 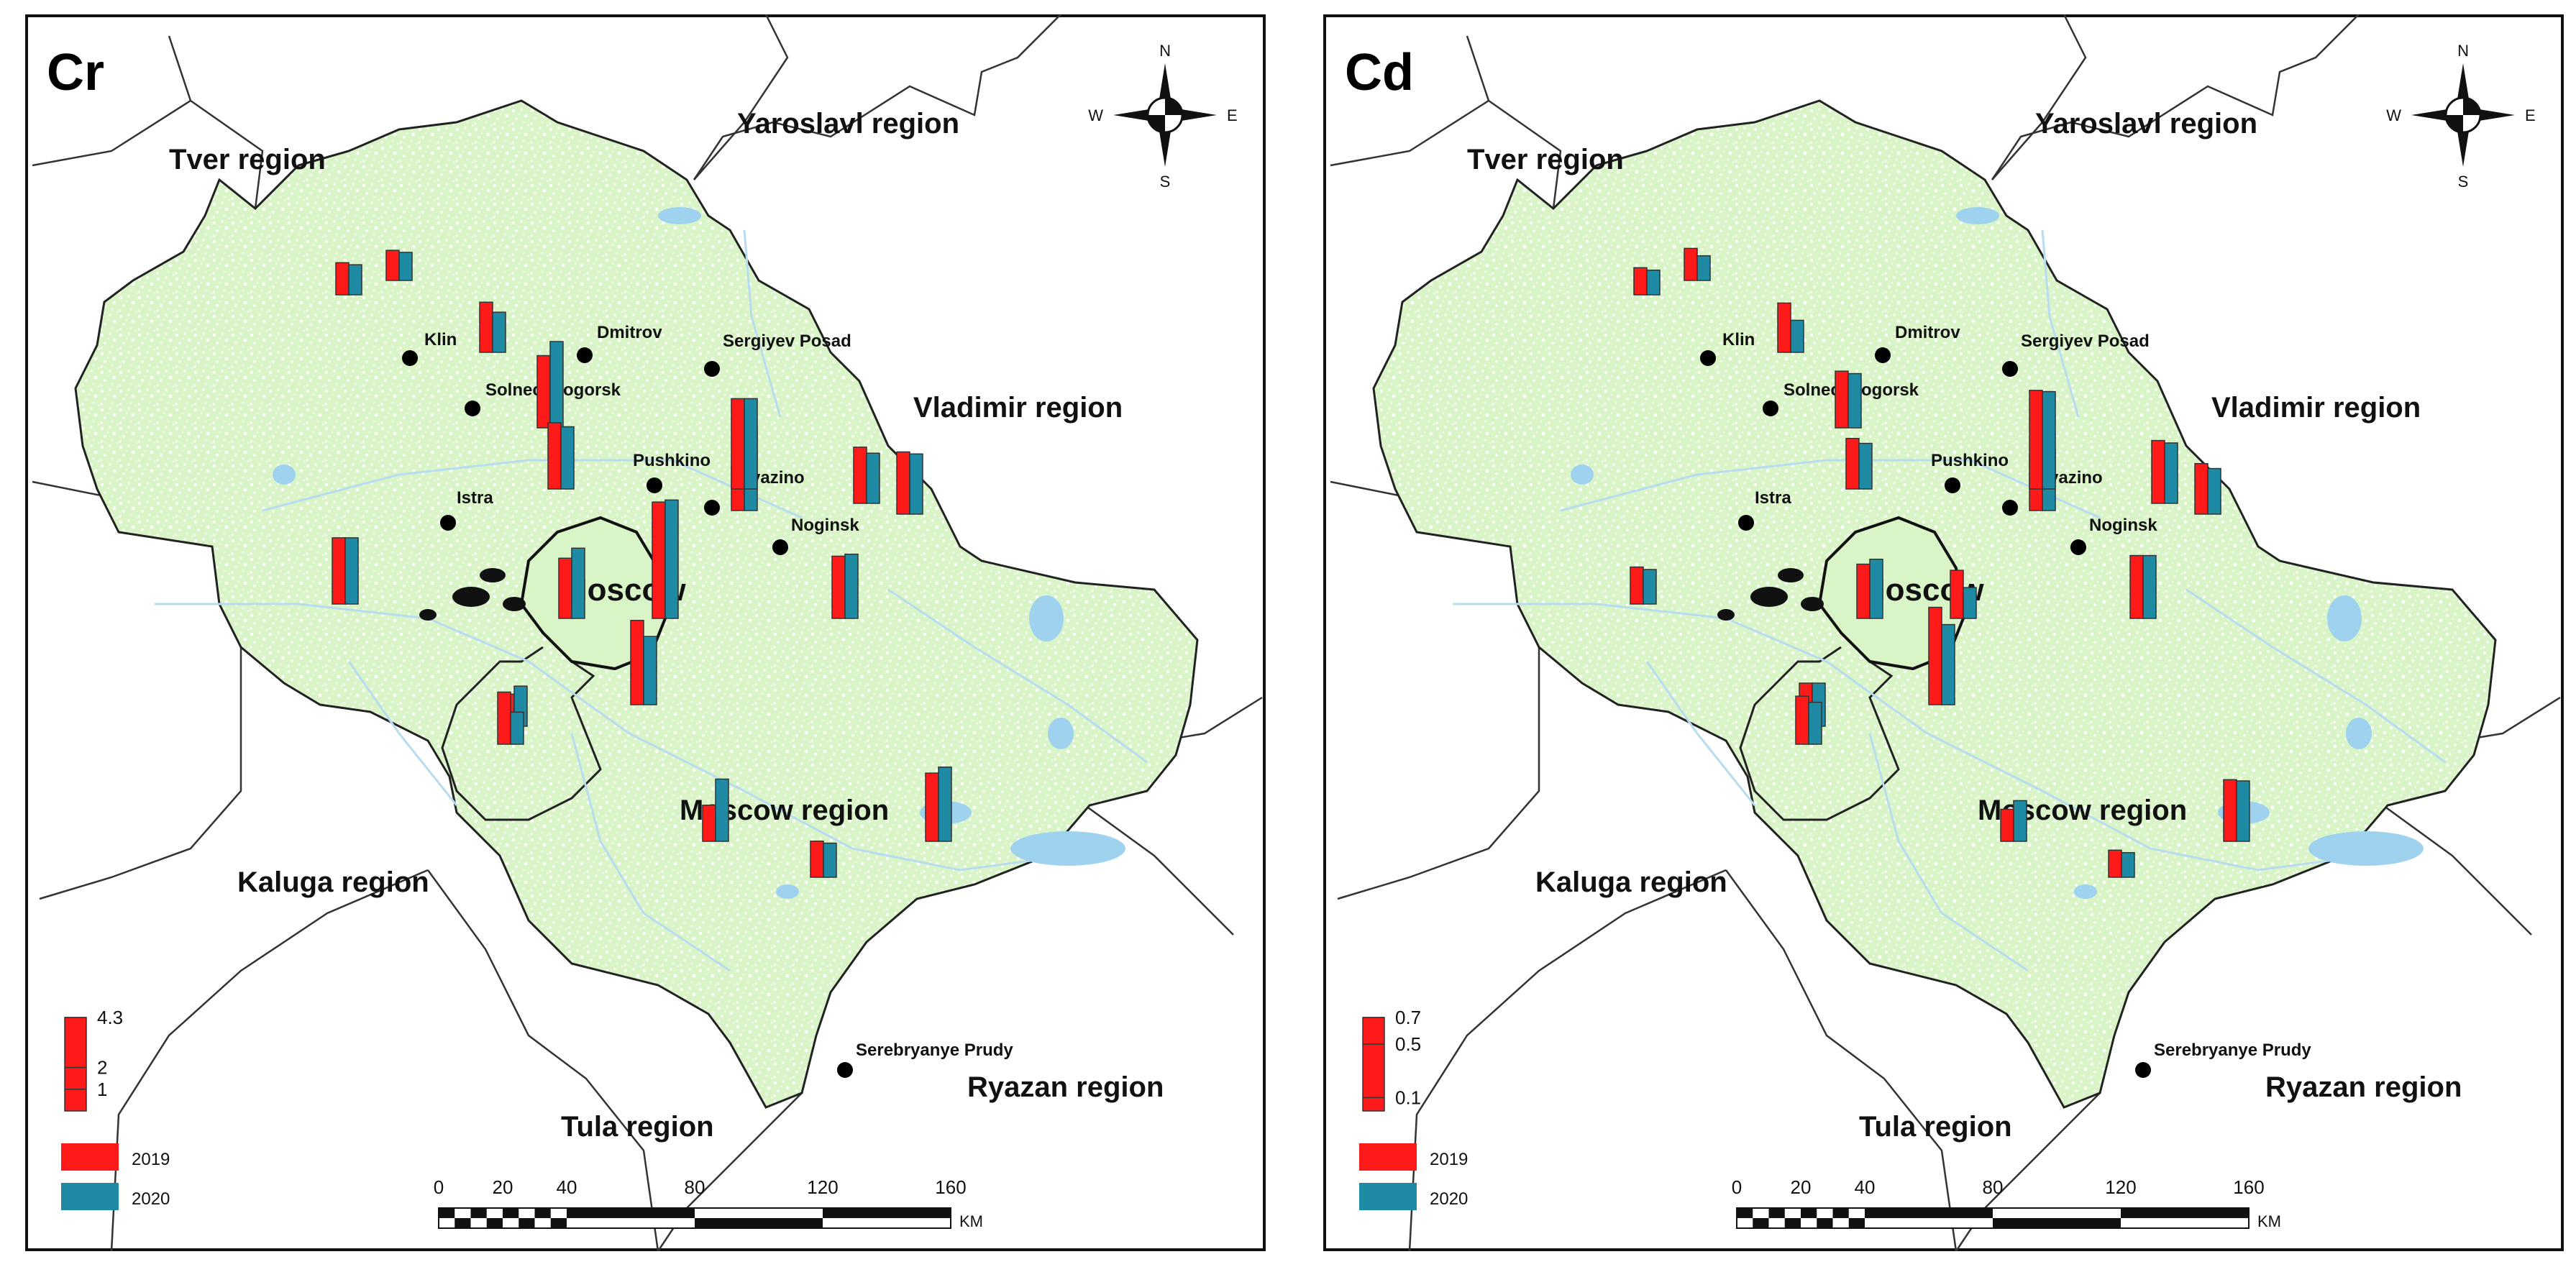 I want to click on legend-label-2020: 2020, so click(x=1449, y=1199).